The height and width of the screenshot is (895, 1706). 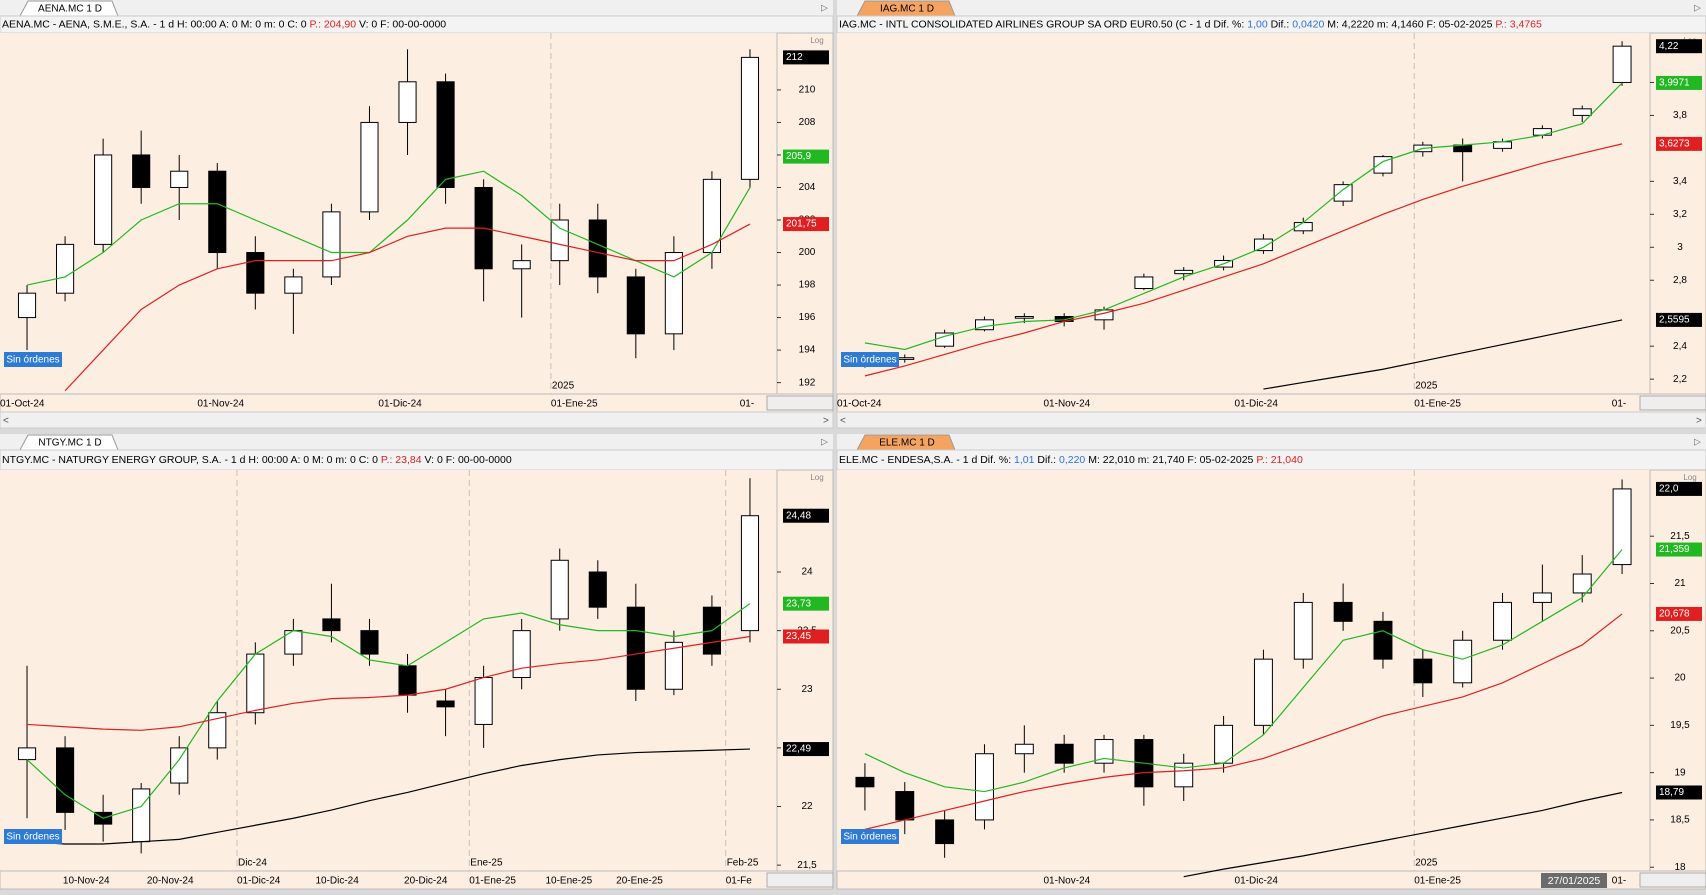 I want to click on price-box-label: 20,678, so click(x=1674, y=614).